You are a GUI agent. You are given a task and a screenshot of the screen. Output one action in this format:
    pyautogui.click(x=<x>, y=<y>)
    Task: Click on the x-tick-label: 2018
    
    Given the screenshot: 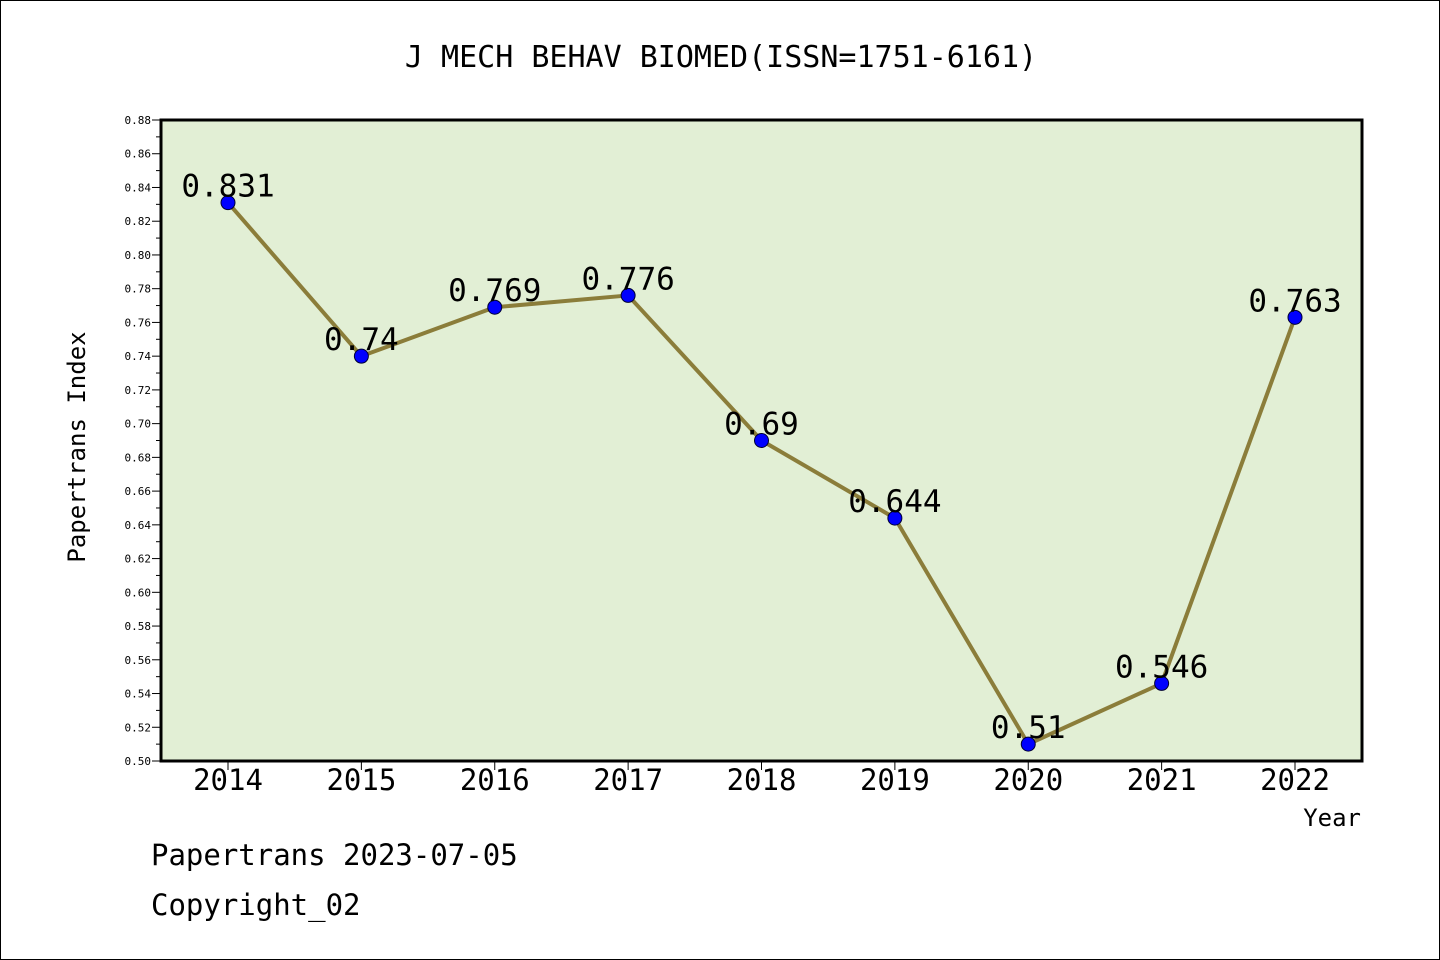 What is the action you would take?
    pyautogui.click(x=762, y=780)
    